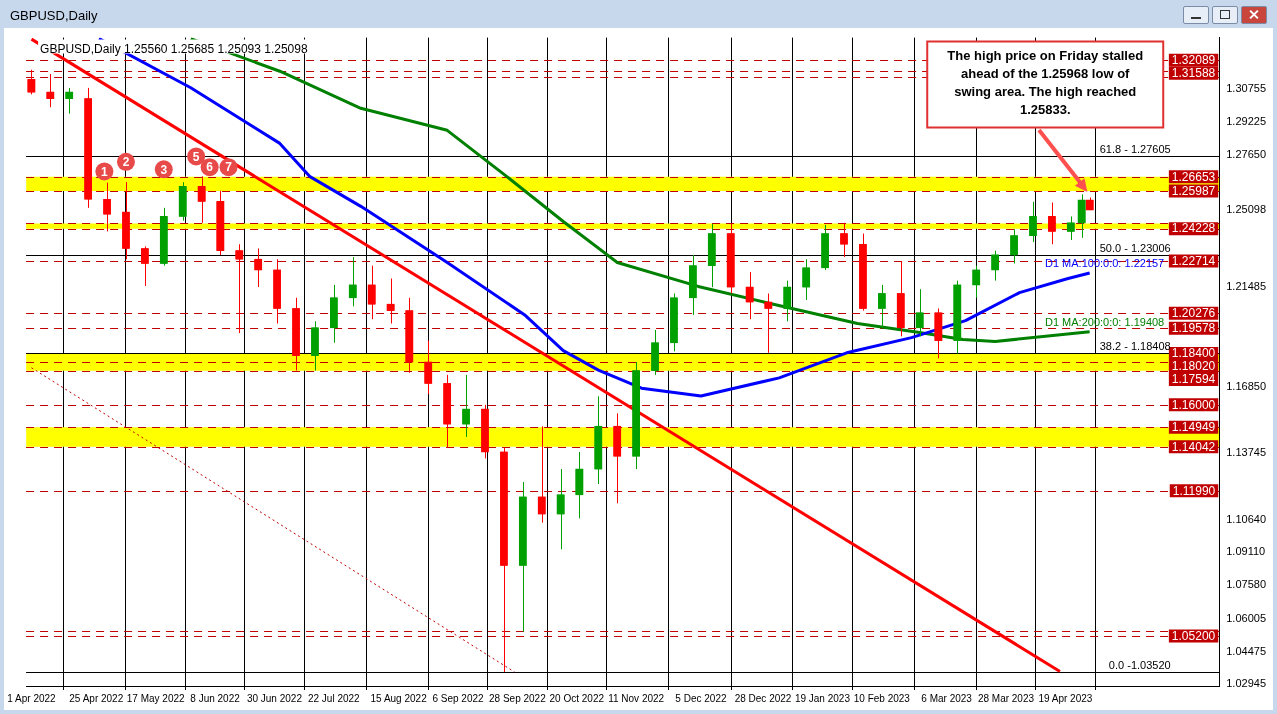 The height and width of the screenshot is (714, 1277). Describe the element at coordinates (947, 698) in the screenshot. I see `x-tick-label: 6 Mar 2023` at that location.